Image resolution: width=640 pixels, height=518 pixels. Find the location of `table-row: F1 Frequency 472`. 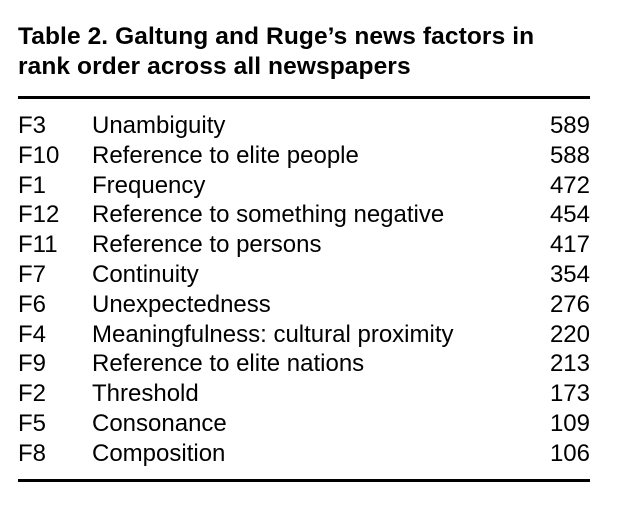

table-row: F1 Frequency 472 is located at coordinates (304, 186).